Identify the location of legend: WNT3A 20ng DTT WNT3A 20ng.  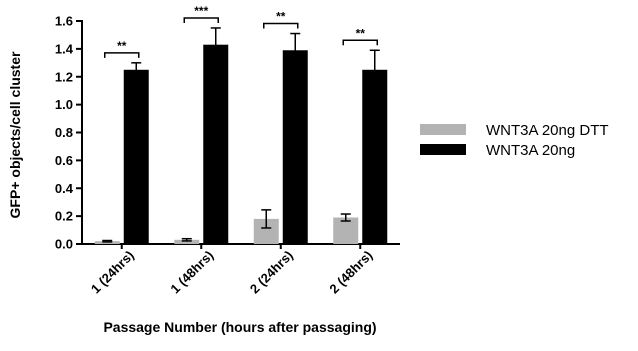
(514, 140).